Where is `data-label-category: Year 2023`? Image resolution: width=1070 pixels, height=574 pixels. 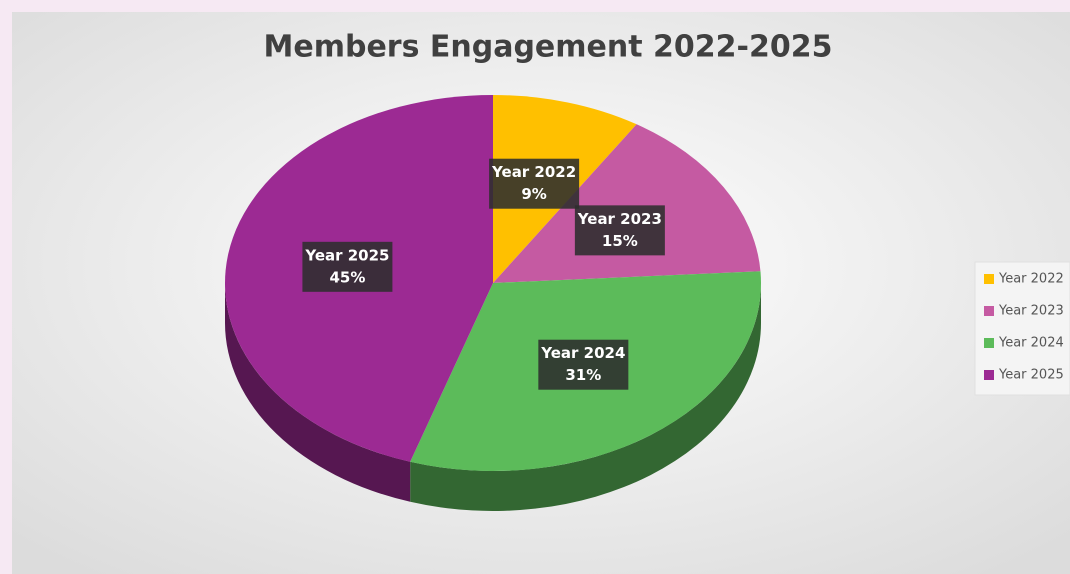
data-label-category: Year 2023 is located at coordinates (619, 219).